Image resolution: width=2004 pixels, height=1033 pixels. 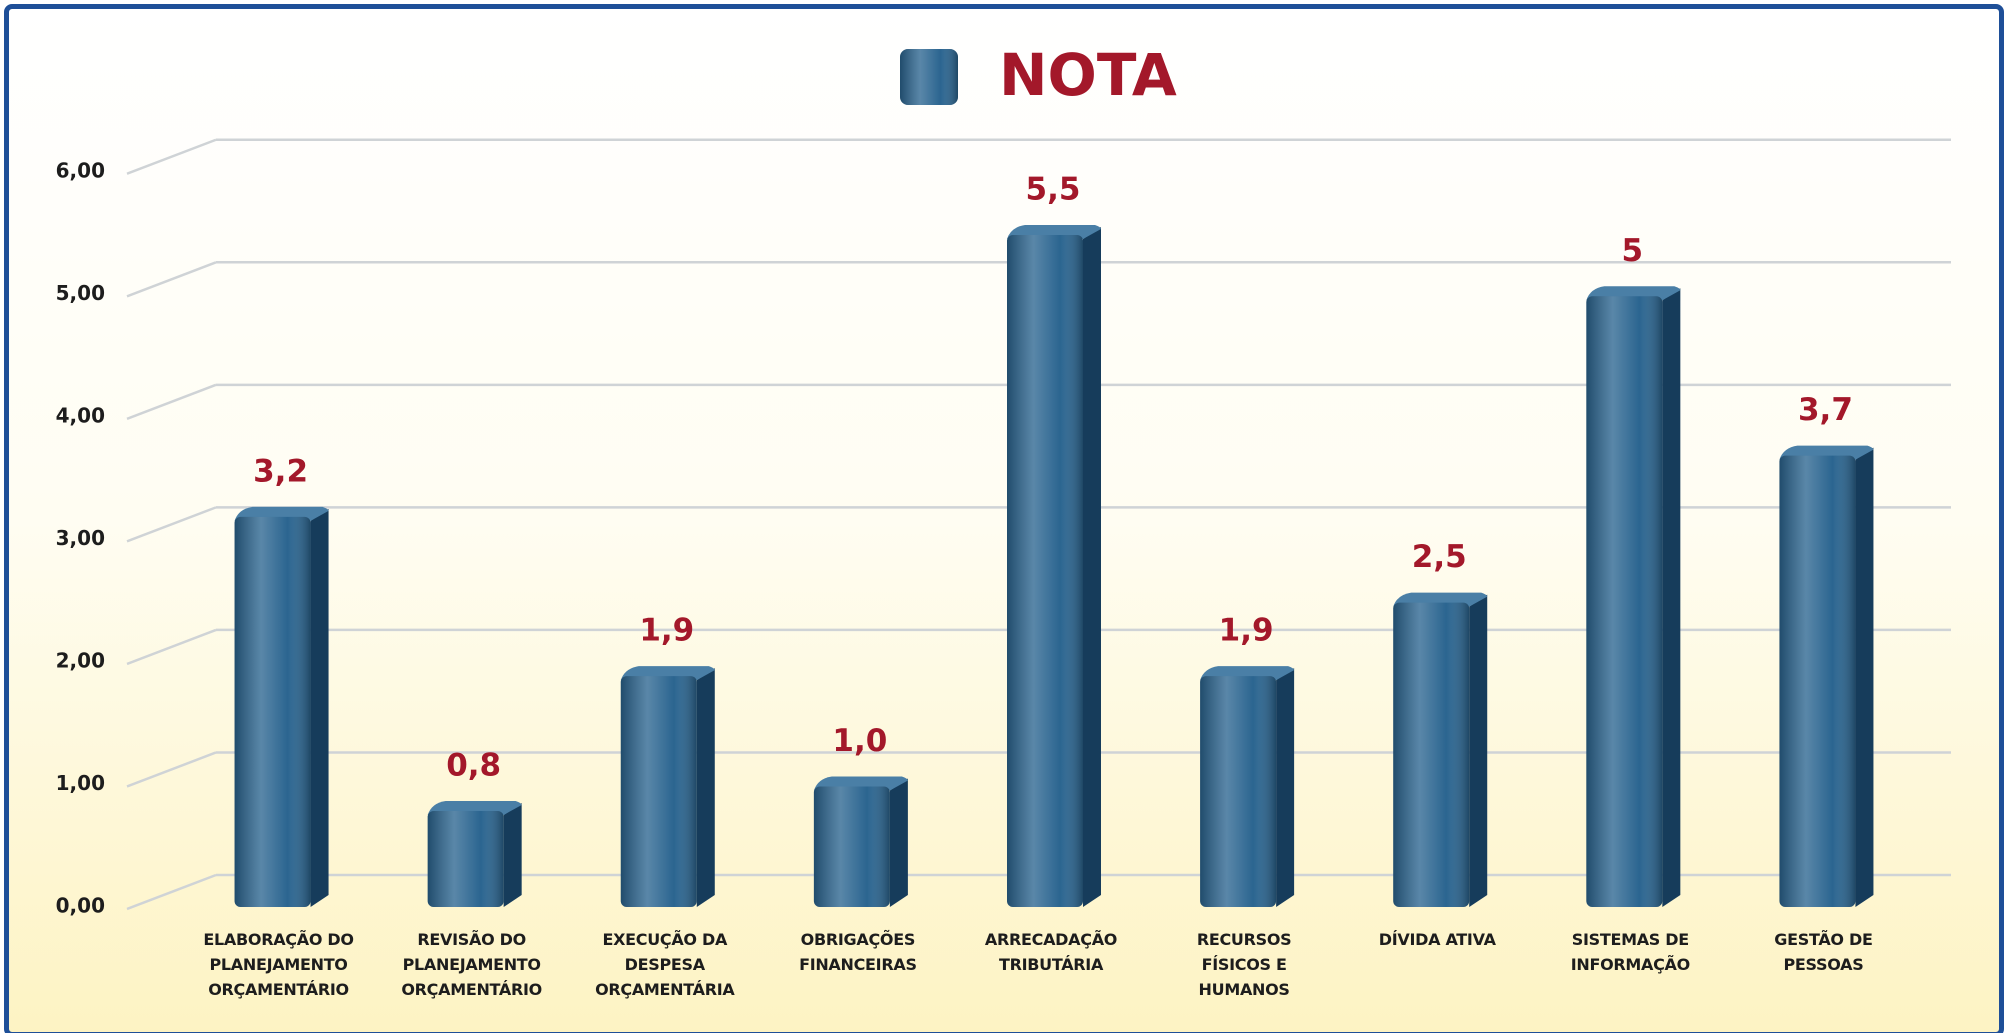 I want to click on data-label: 5,5, so click(x=1053, y=190).